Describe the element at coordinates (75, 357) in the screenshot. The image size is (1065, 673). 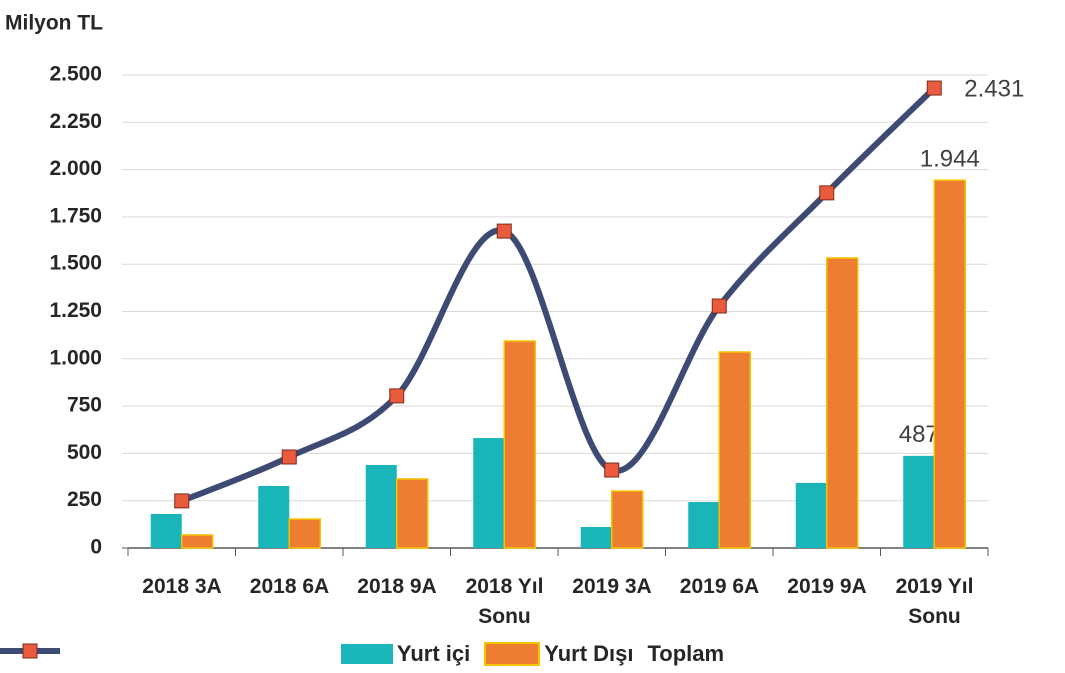
I see `y-tick-label: 1.000` at that location.